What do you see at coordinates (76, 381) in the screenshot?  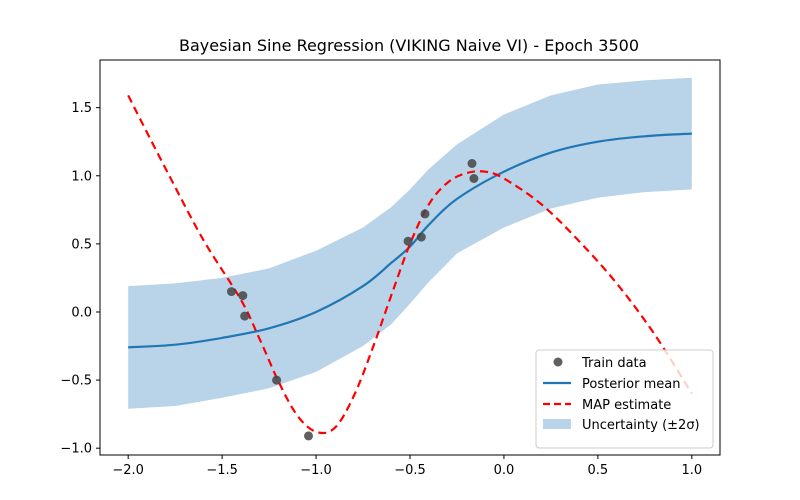 I see `y-tick-label: −0.5` at bounding box center [76, 381].